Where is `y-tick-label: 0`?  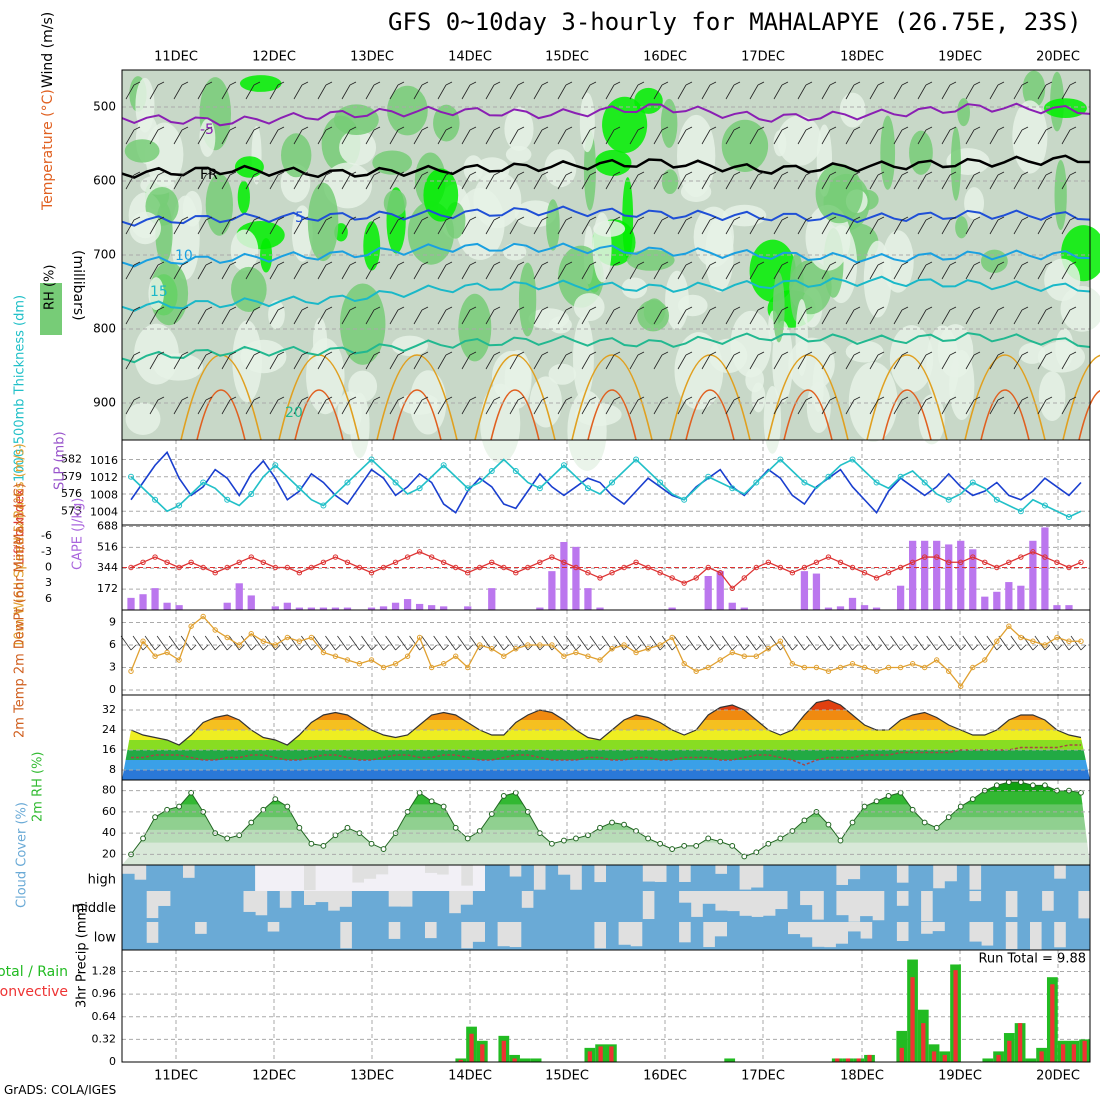 y-tick-label: 0 is located at coordinates (112, 689).